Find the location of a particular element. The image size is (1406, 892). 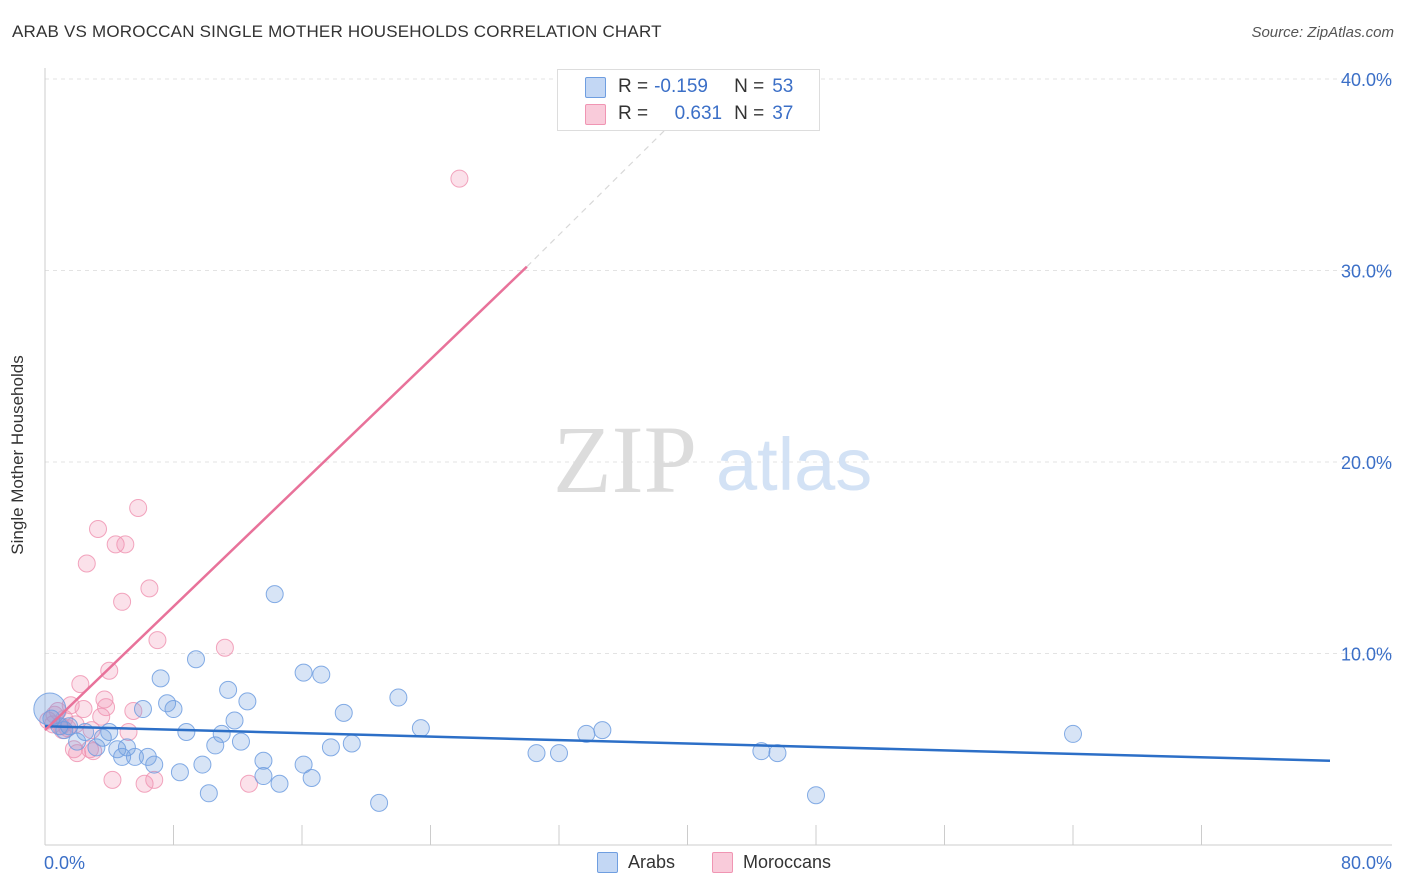

watermark-zip: ZIP is located at coordinates (625, 459).